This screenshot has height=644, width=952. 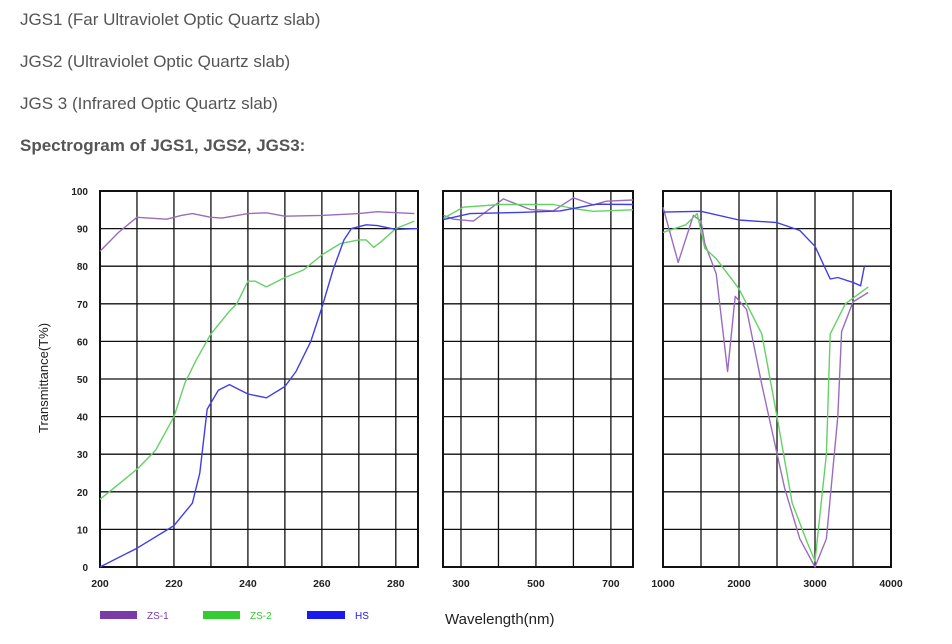 I want to click on x-tick-label: 300, so click(x=461, y=584).